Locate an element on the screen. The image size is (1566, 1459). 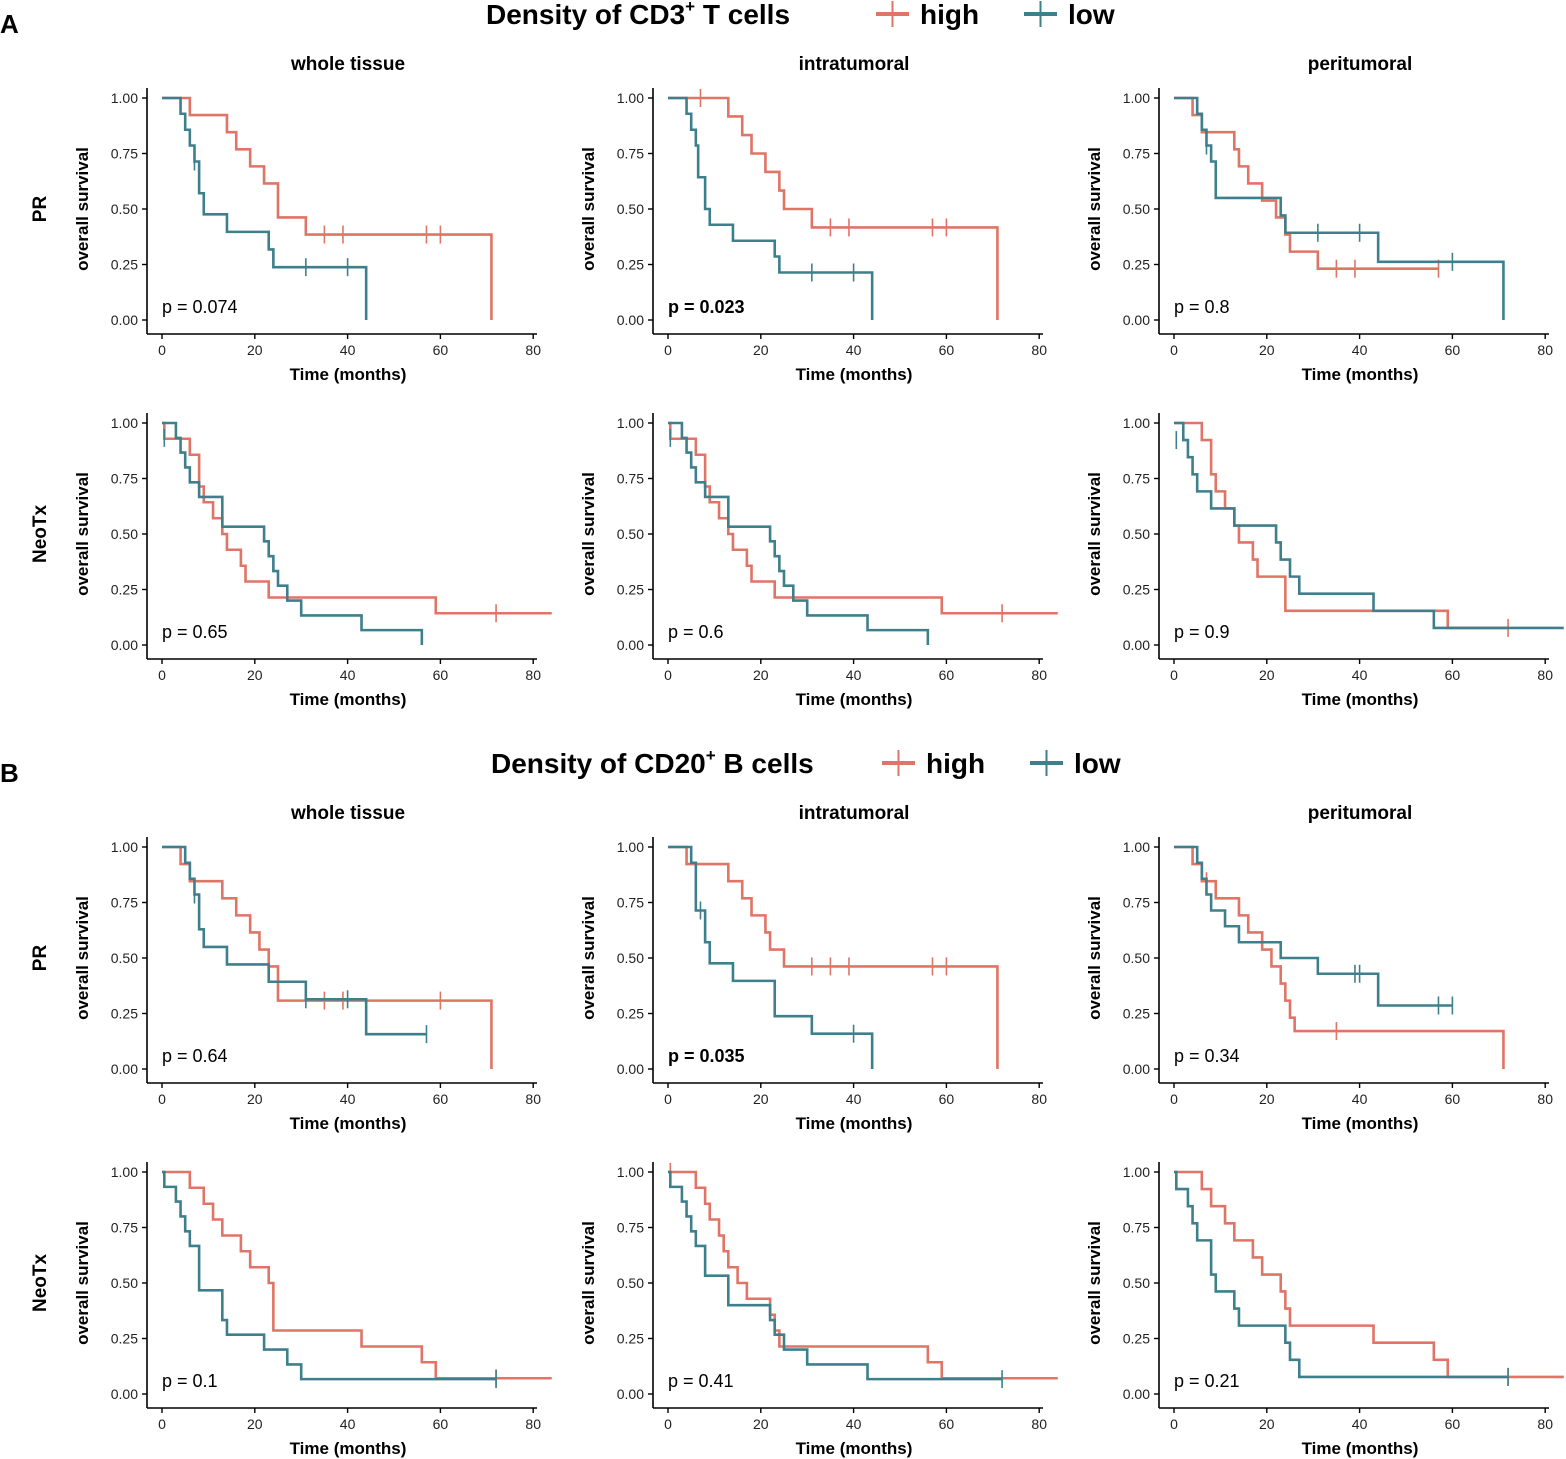
p-value: p = 0.34 is located at coordinates (1207, 1056).